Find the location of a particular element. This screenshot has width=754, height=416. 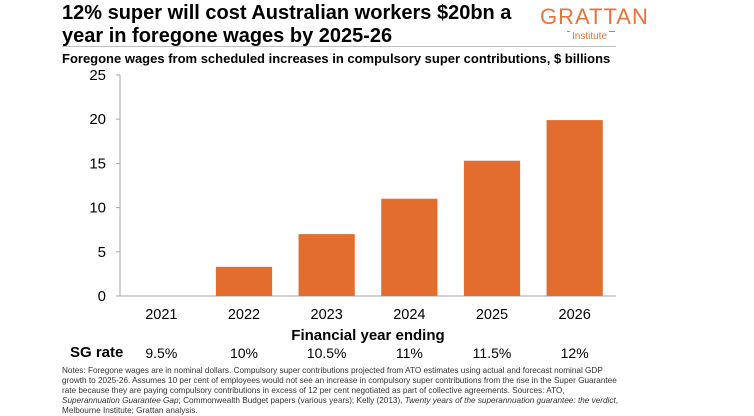

bar-2022 is located at coordinates (244, 281).